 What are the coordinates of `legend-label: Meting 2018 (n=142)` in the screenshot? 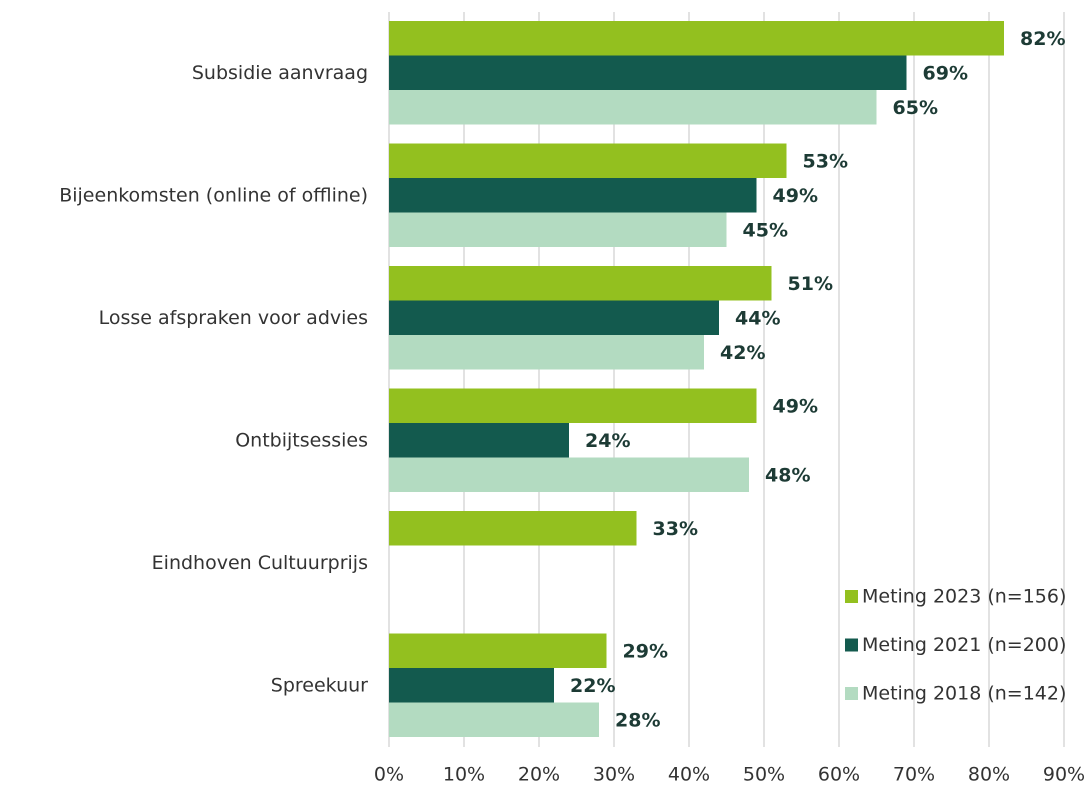 It's located at (964, 694).